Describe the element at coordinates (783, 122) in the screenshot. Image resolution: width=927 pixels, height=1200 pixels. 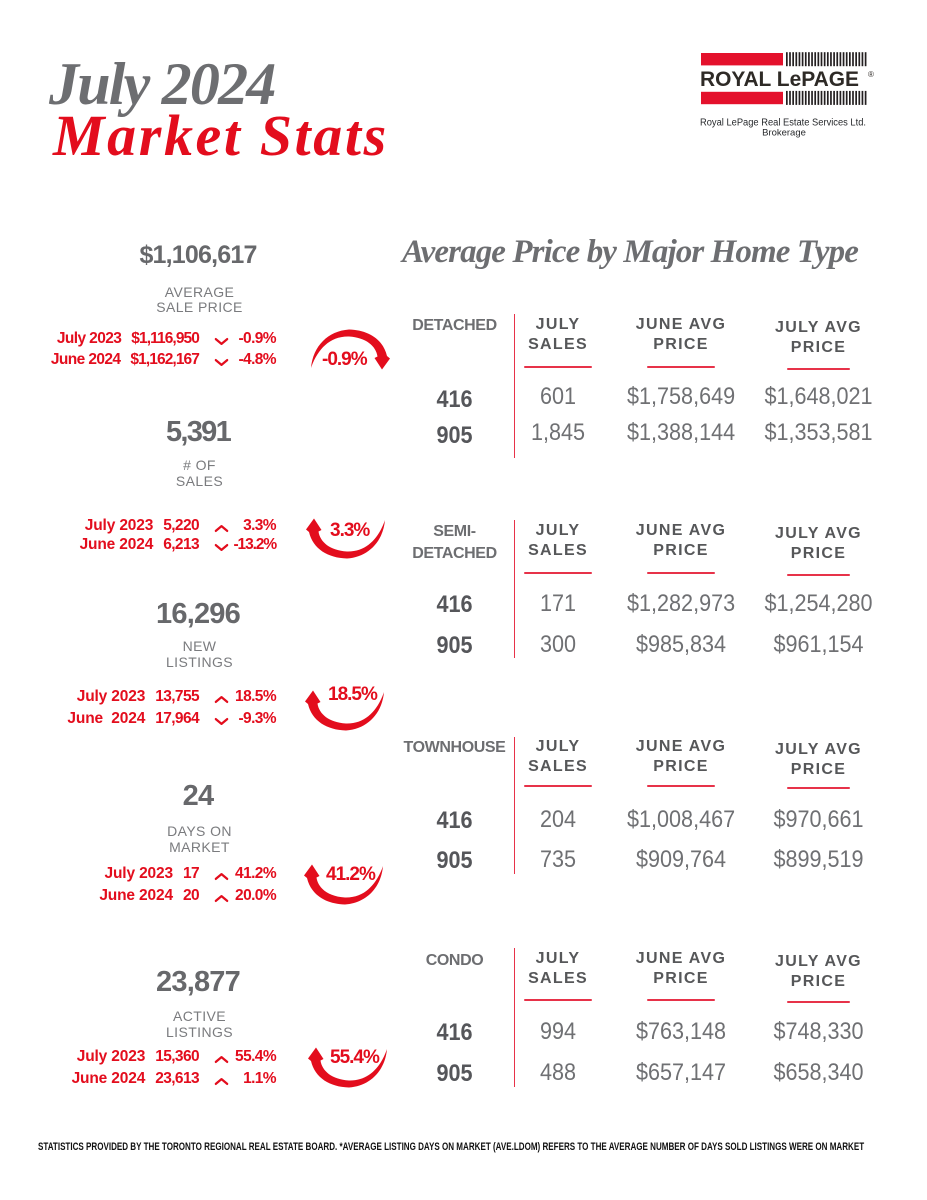
I see `svg-text:Royal LePage Real Estate Servi: Royal LePage Real Estate Services Ltd.` at that location.